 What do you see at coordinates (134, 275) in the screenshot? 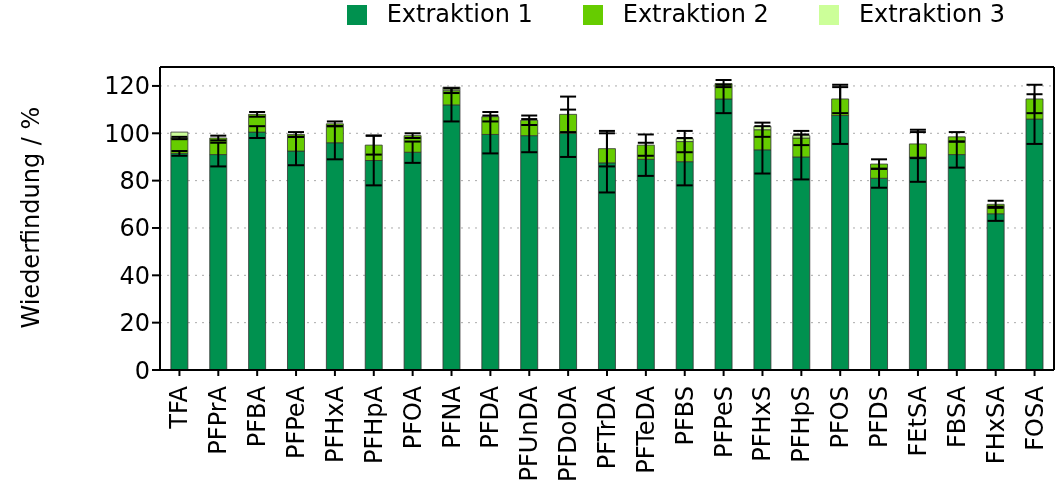
I see `y-tick-label: 40` at bounding box center [134, 275].